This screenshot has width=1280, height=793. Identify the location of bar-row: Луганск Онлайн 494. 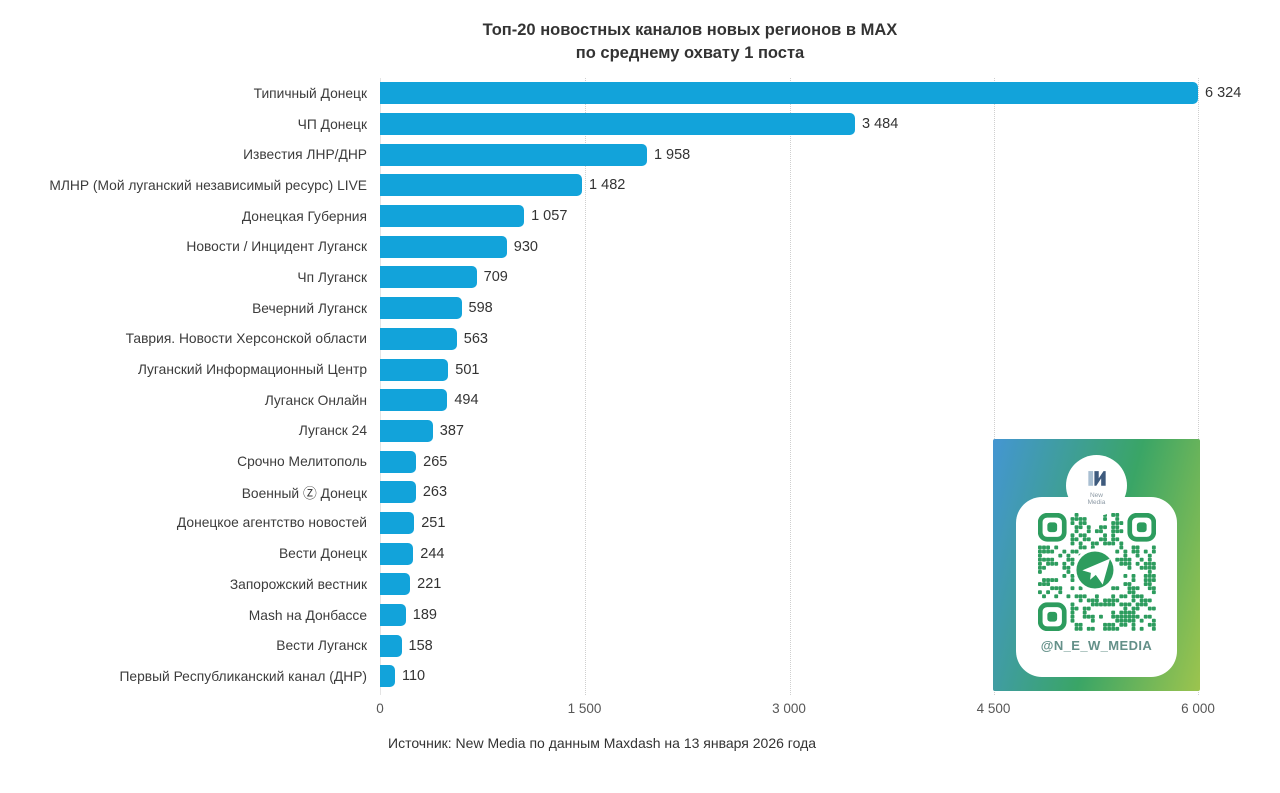
(640, 400).